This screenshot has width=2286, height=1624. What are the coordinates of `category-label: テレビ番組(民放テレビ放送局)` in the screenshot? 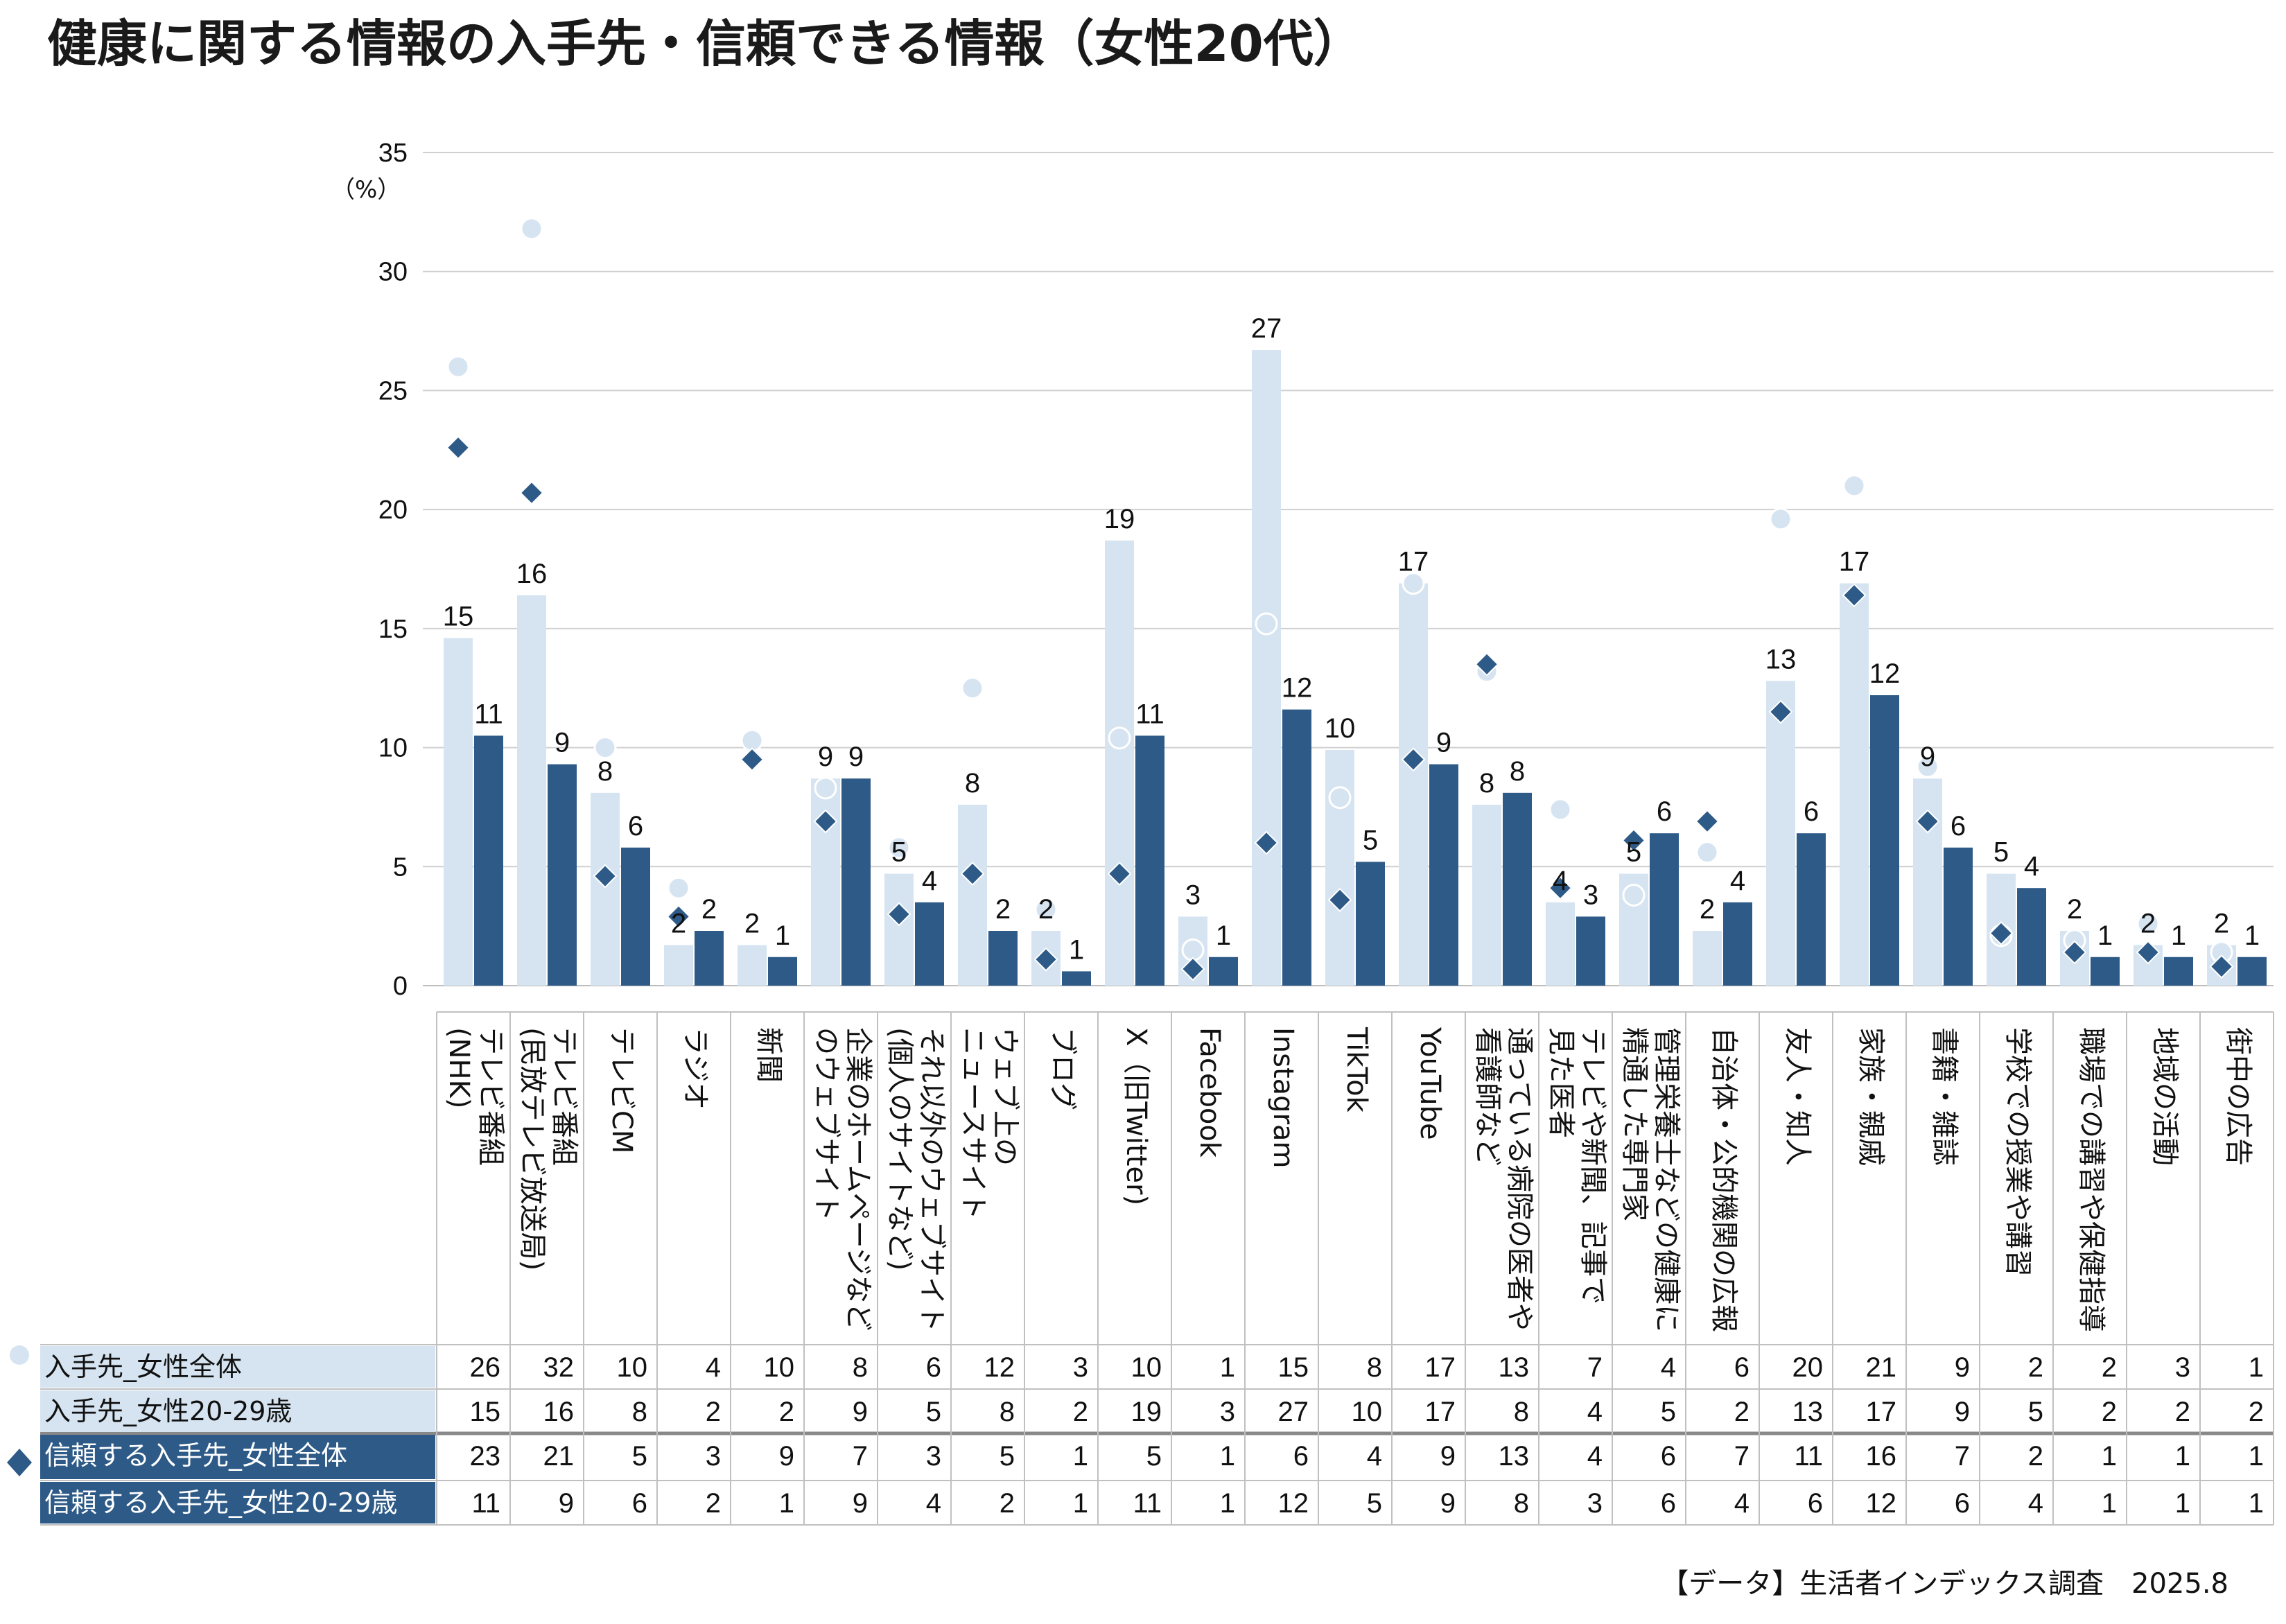 It's located at (548, 1149).